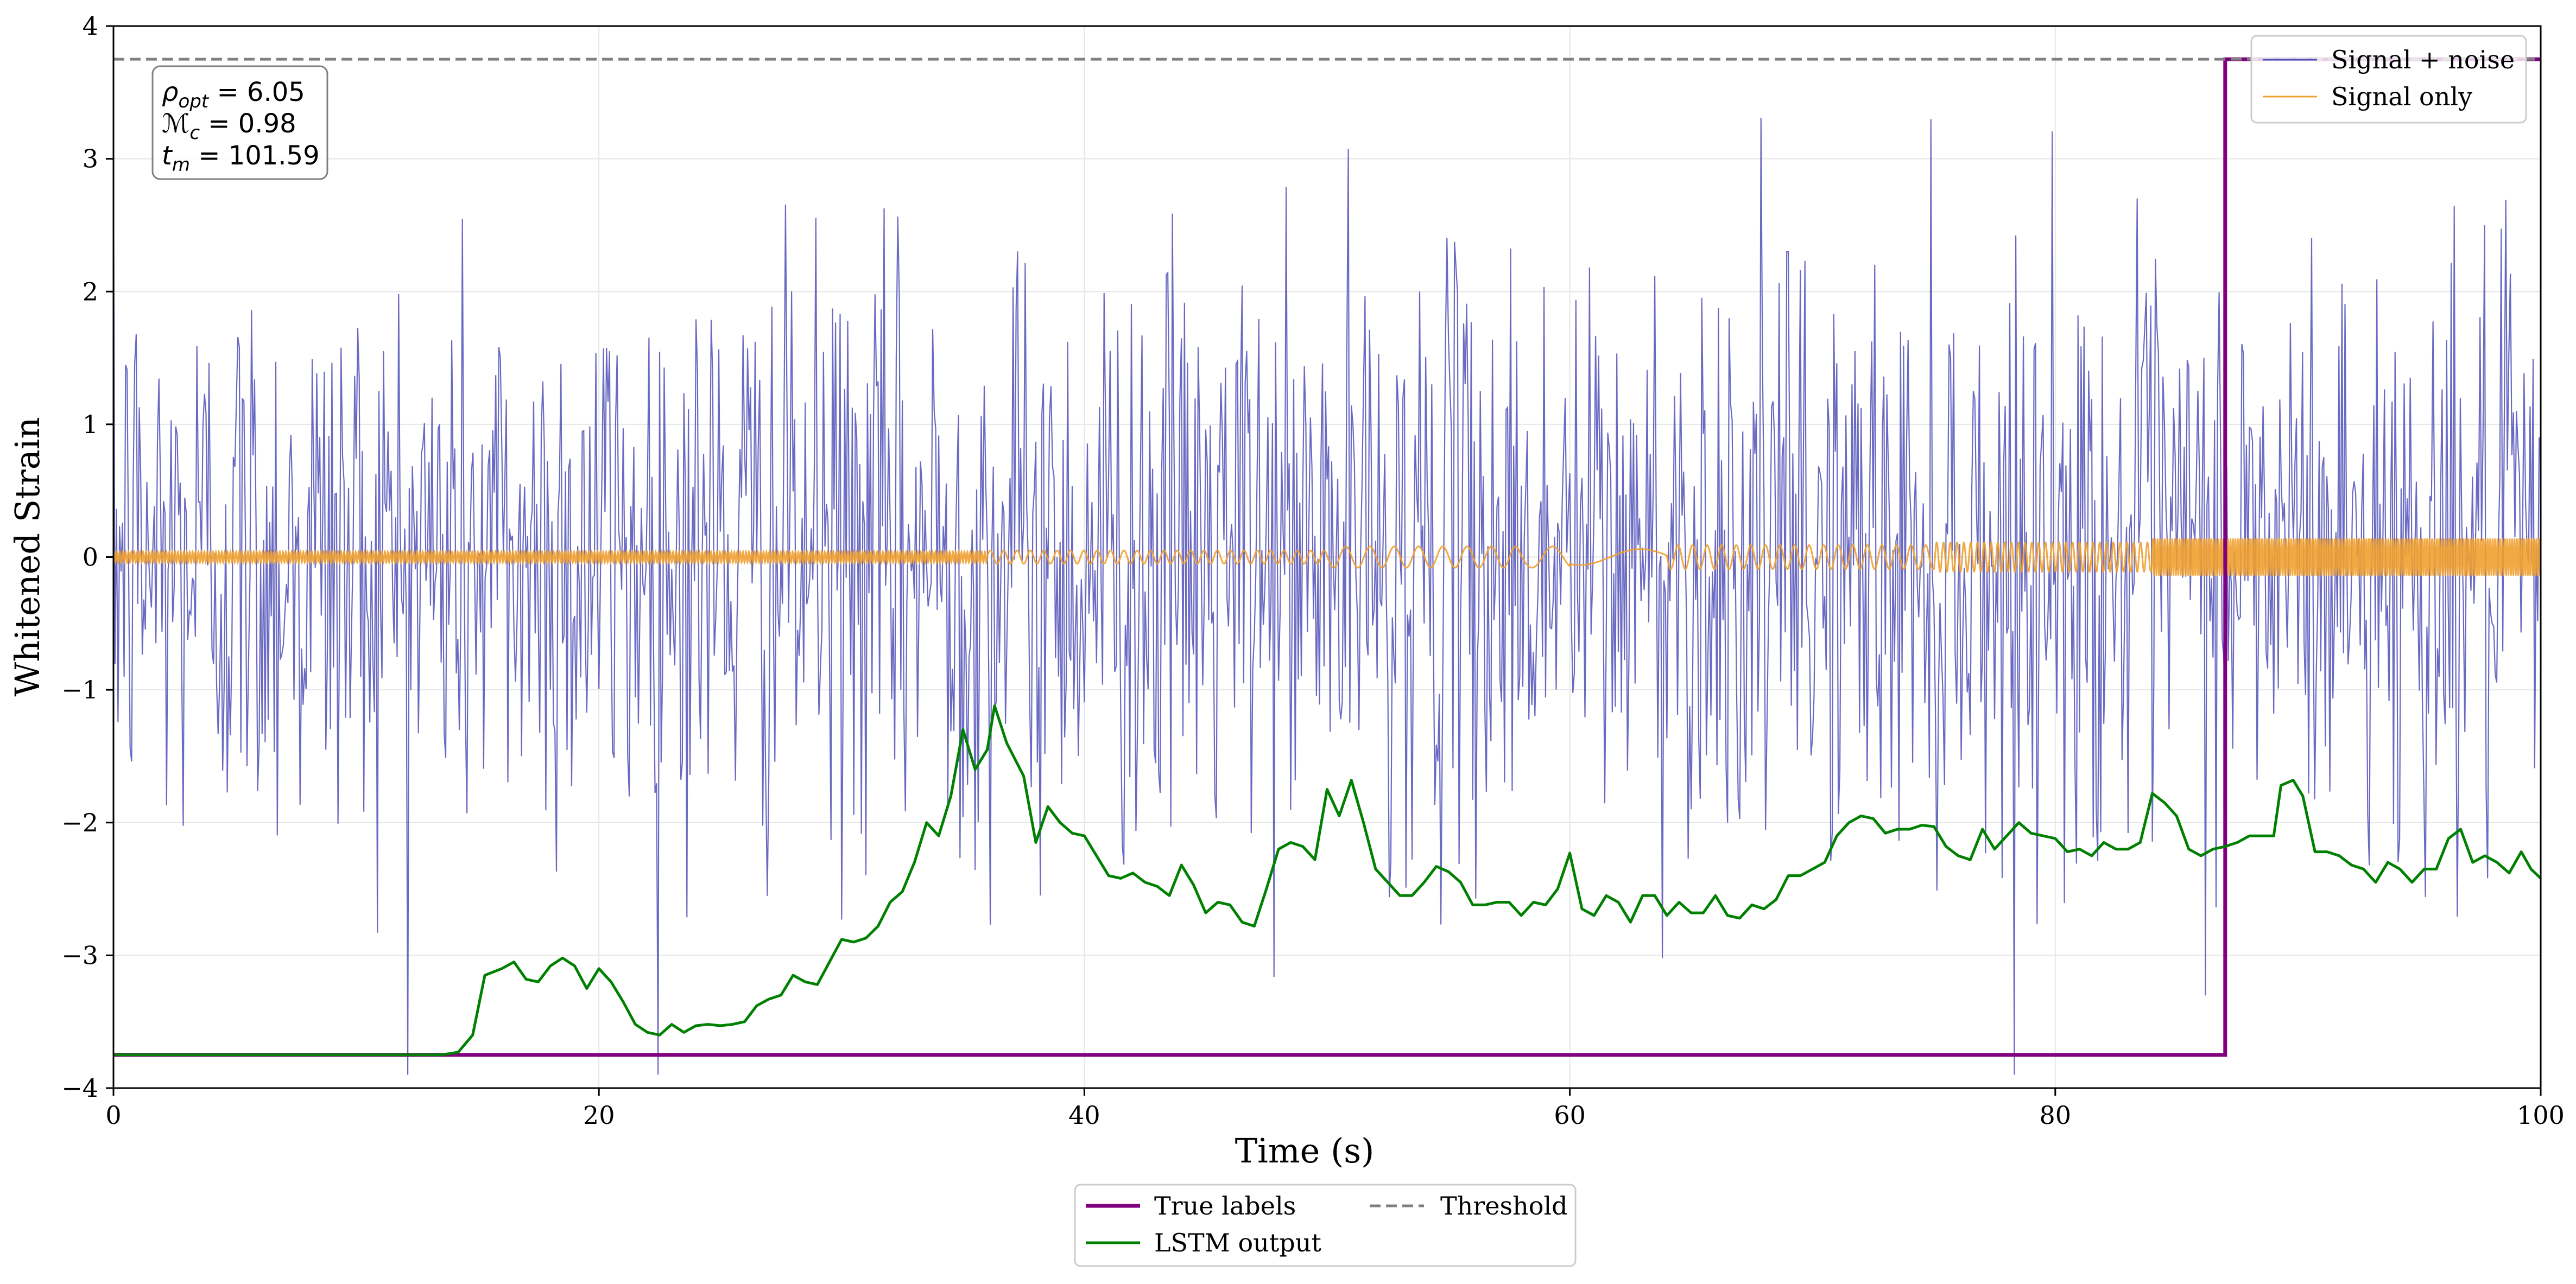 This screenshot has height=1284, width=2576. Describe the element at coordinates (90, 159) in the screenshot. I see `y-tick-label: 3` at that location.